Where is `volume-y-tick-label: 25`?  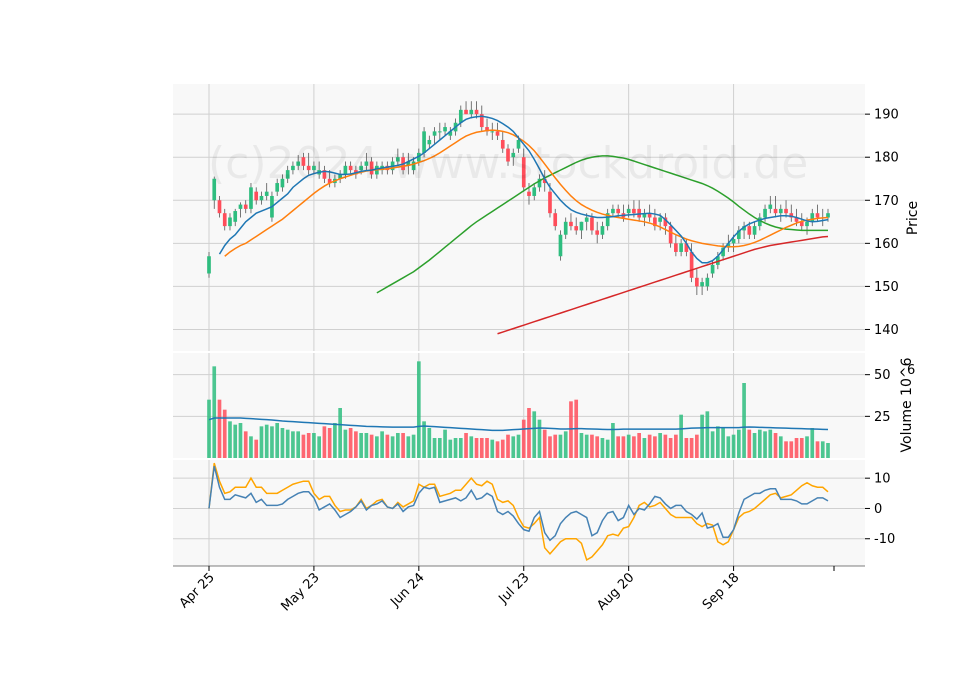 volume-y-tick-label: 25 is located at coordinates (882, 417).